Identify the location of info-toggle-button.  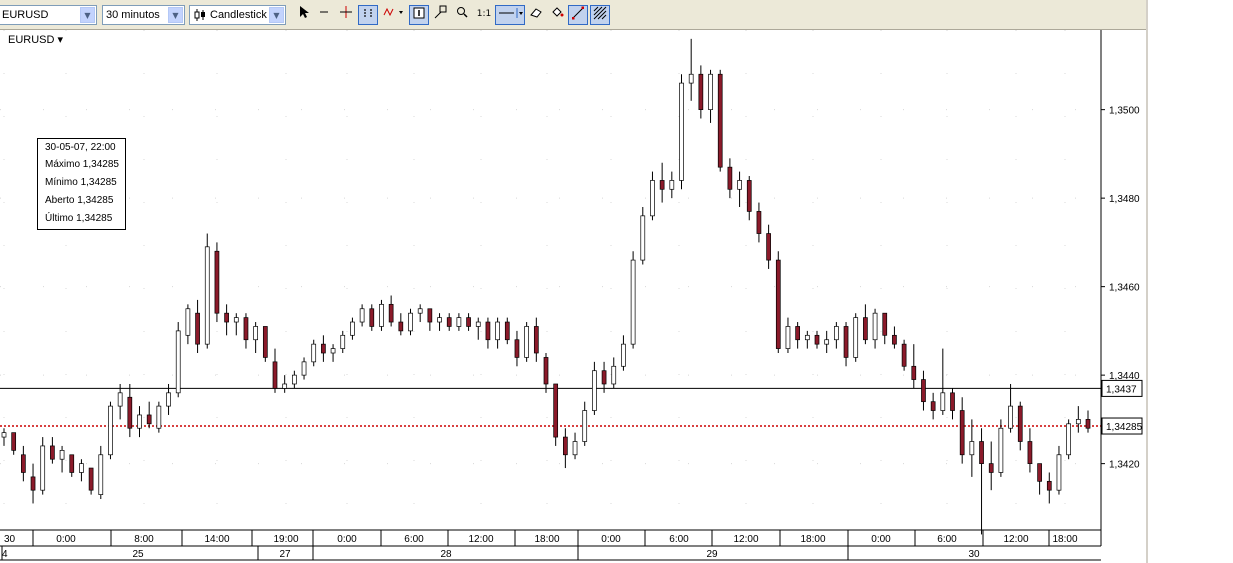
(419, 15).